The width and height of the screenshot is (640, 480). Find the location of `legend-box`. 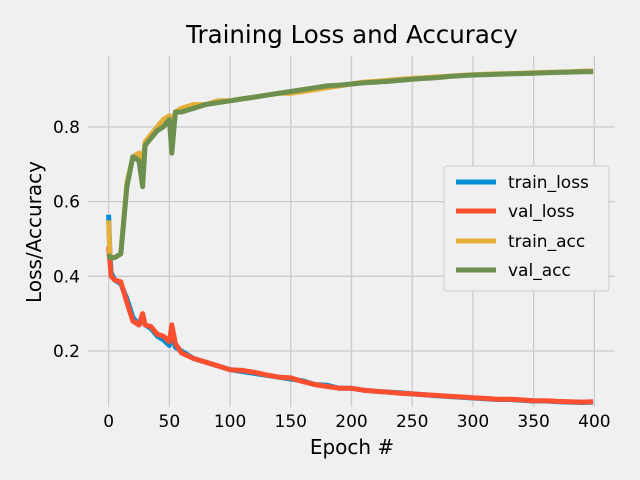

legend-box is located at coordinates (526, 228).